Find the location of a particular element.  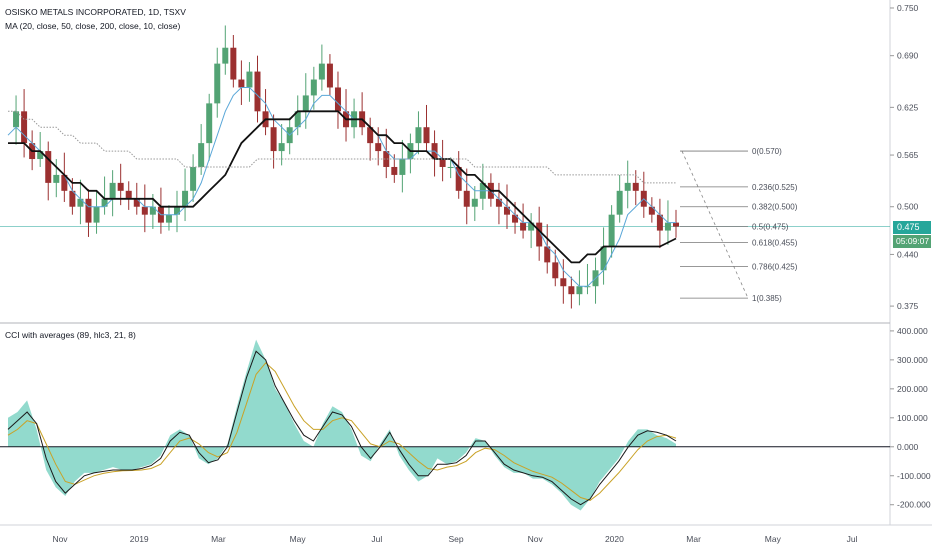

fib-level-label: 0.382(0.500) is located at coordinates (775, 207).